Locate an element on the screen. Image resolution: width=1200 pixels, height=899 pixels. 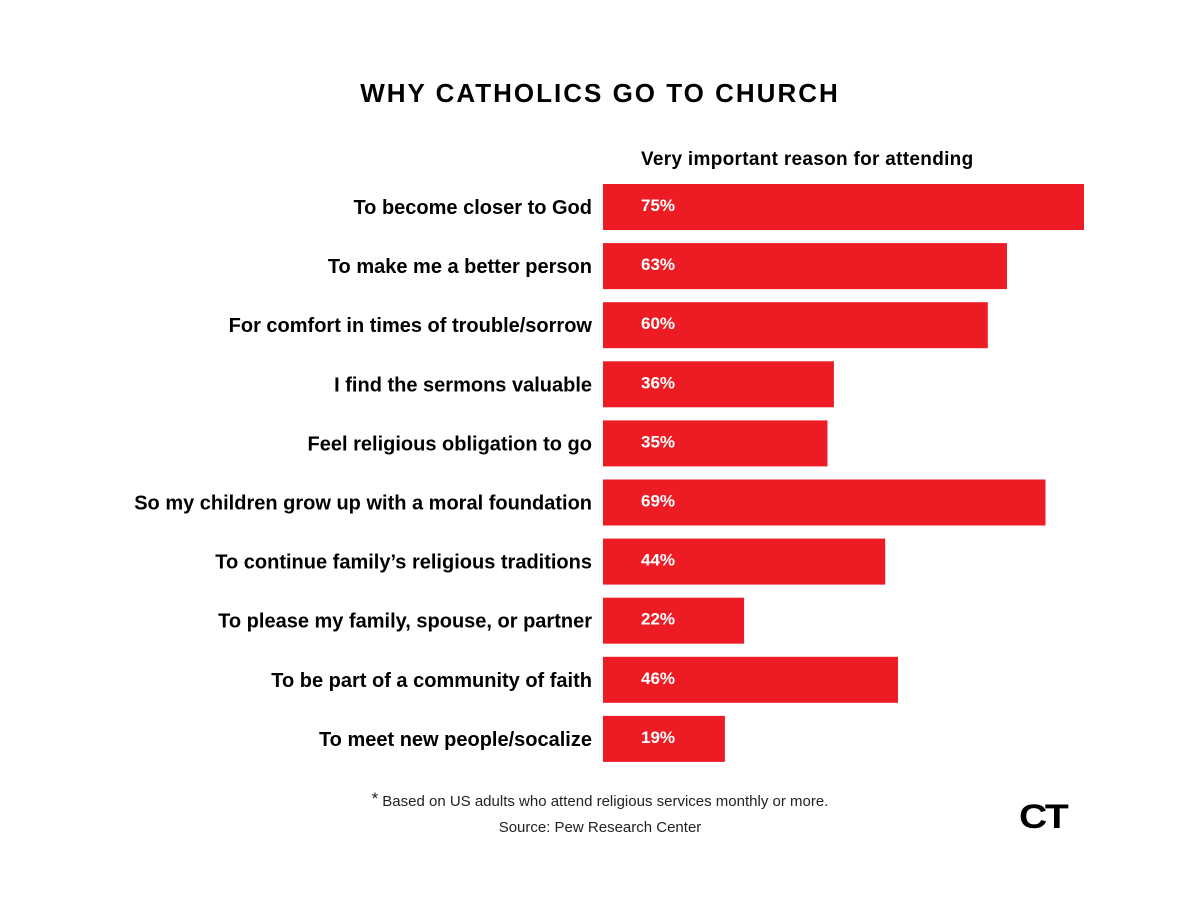
category-label-8: To please my family, spouse, or partner is located at coordinates (405, 622).